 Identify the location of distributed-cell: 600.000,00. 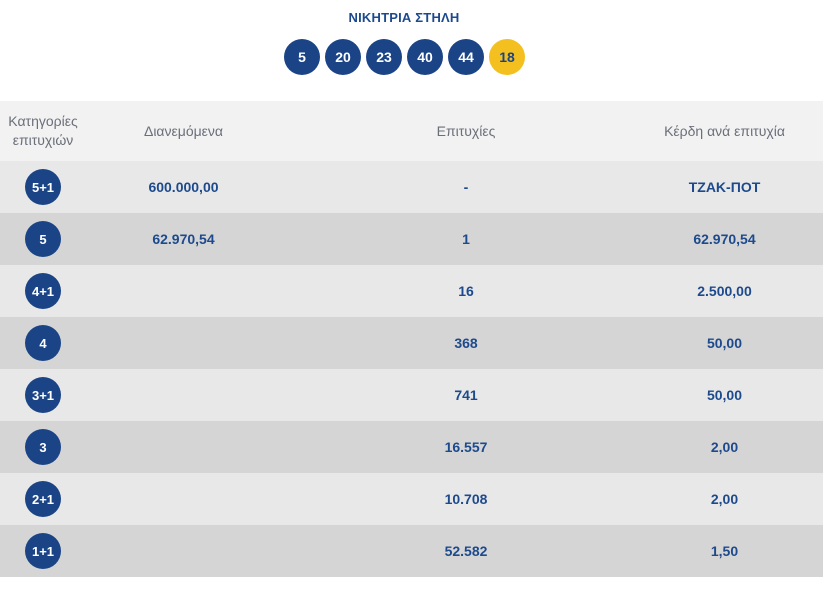
(183, 187).